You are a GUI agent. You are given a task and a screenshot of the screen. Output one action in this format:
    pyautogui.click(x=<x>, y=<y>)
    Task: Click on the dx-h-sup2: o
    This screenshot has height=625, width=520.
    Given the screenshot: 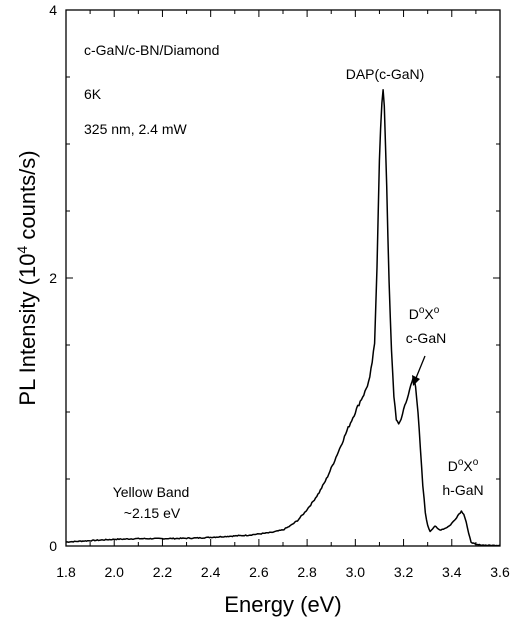 What is the action you would take?
    pyautogui.click(x=476, y=462)
    